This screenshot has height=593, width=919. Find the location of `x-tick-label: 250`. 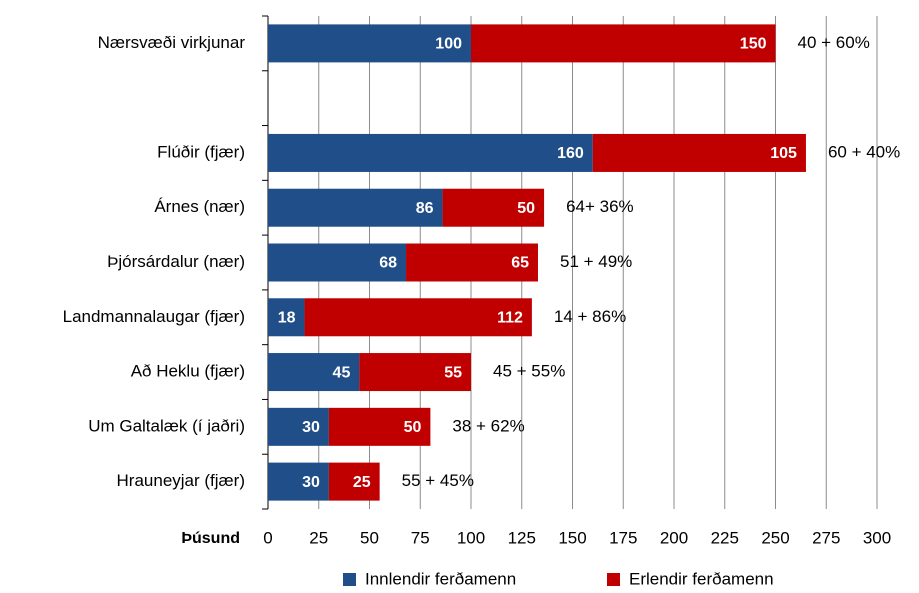

x-tick-label: 250 is located at coordinates (775, 537).